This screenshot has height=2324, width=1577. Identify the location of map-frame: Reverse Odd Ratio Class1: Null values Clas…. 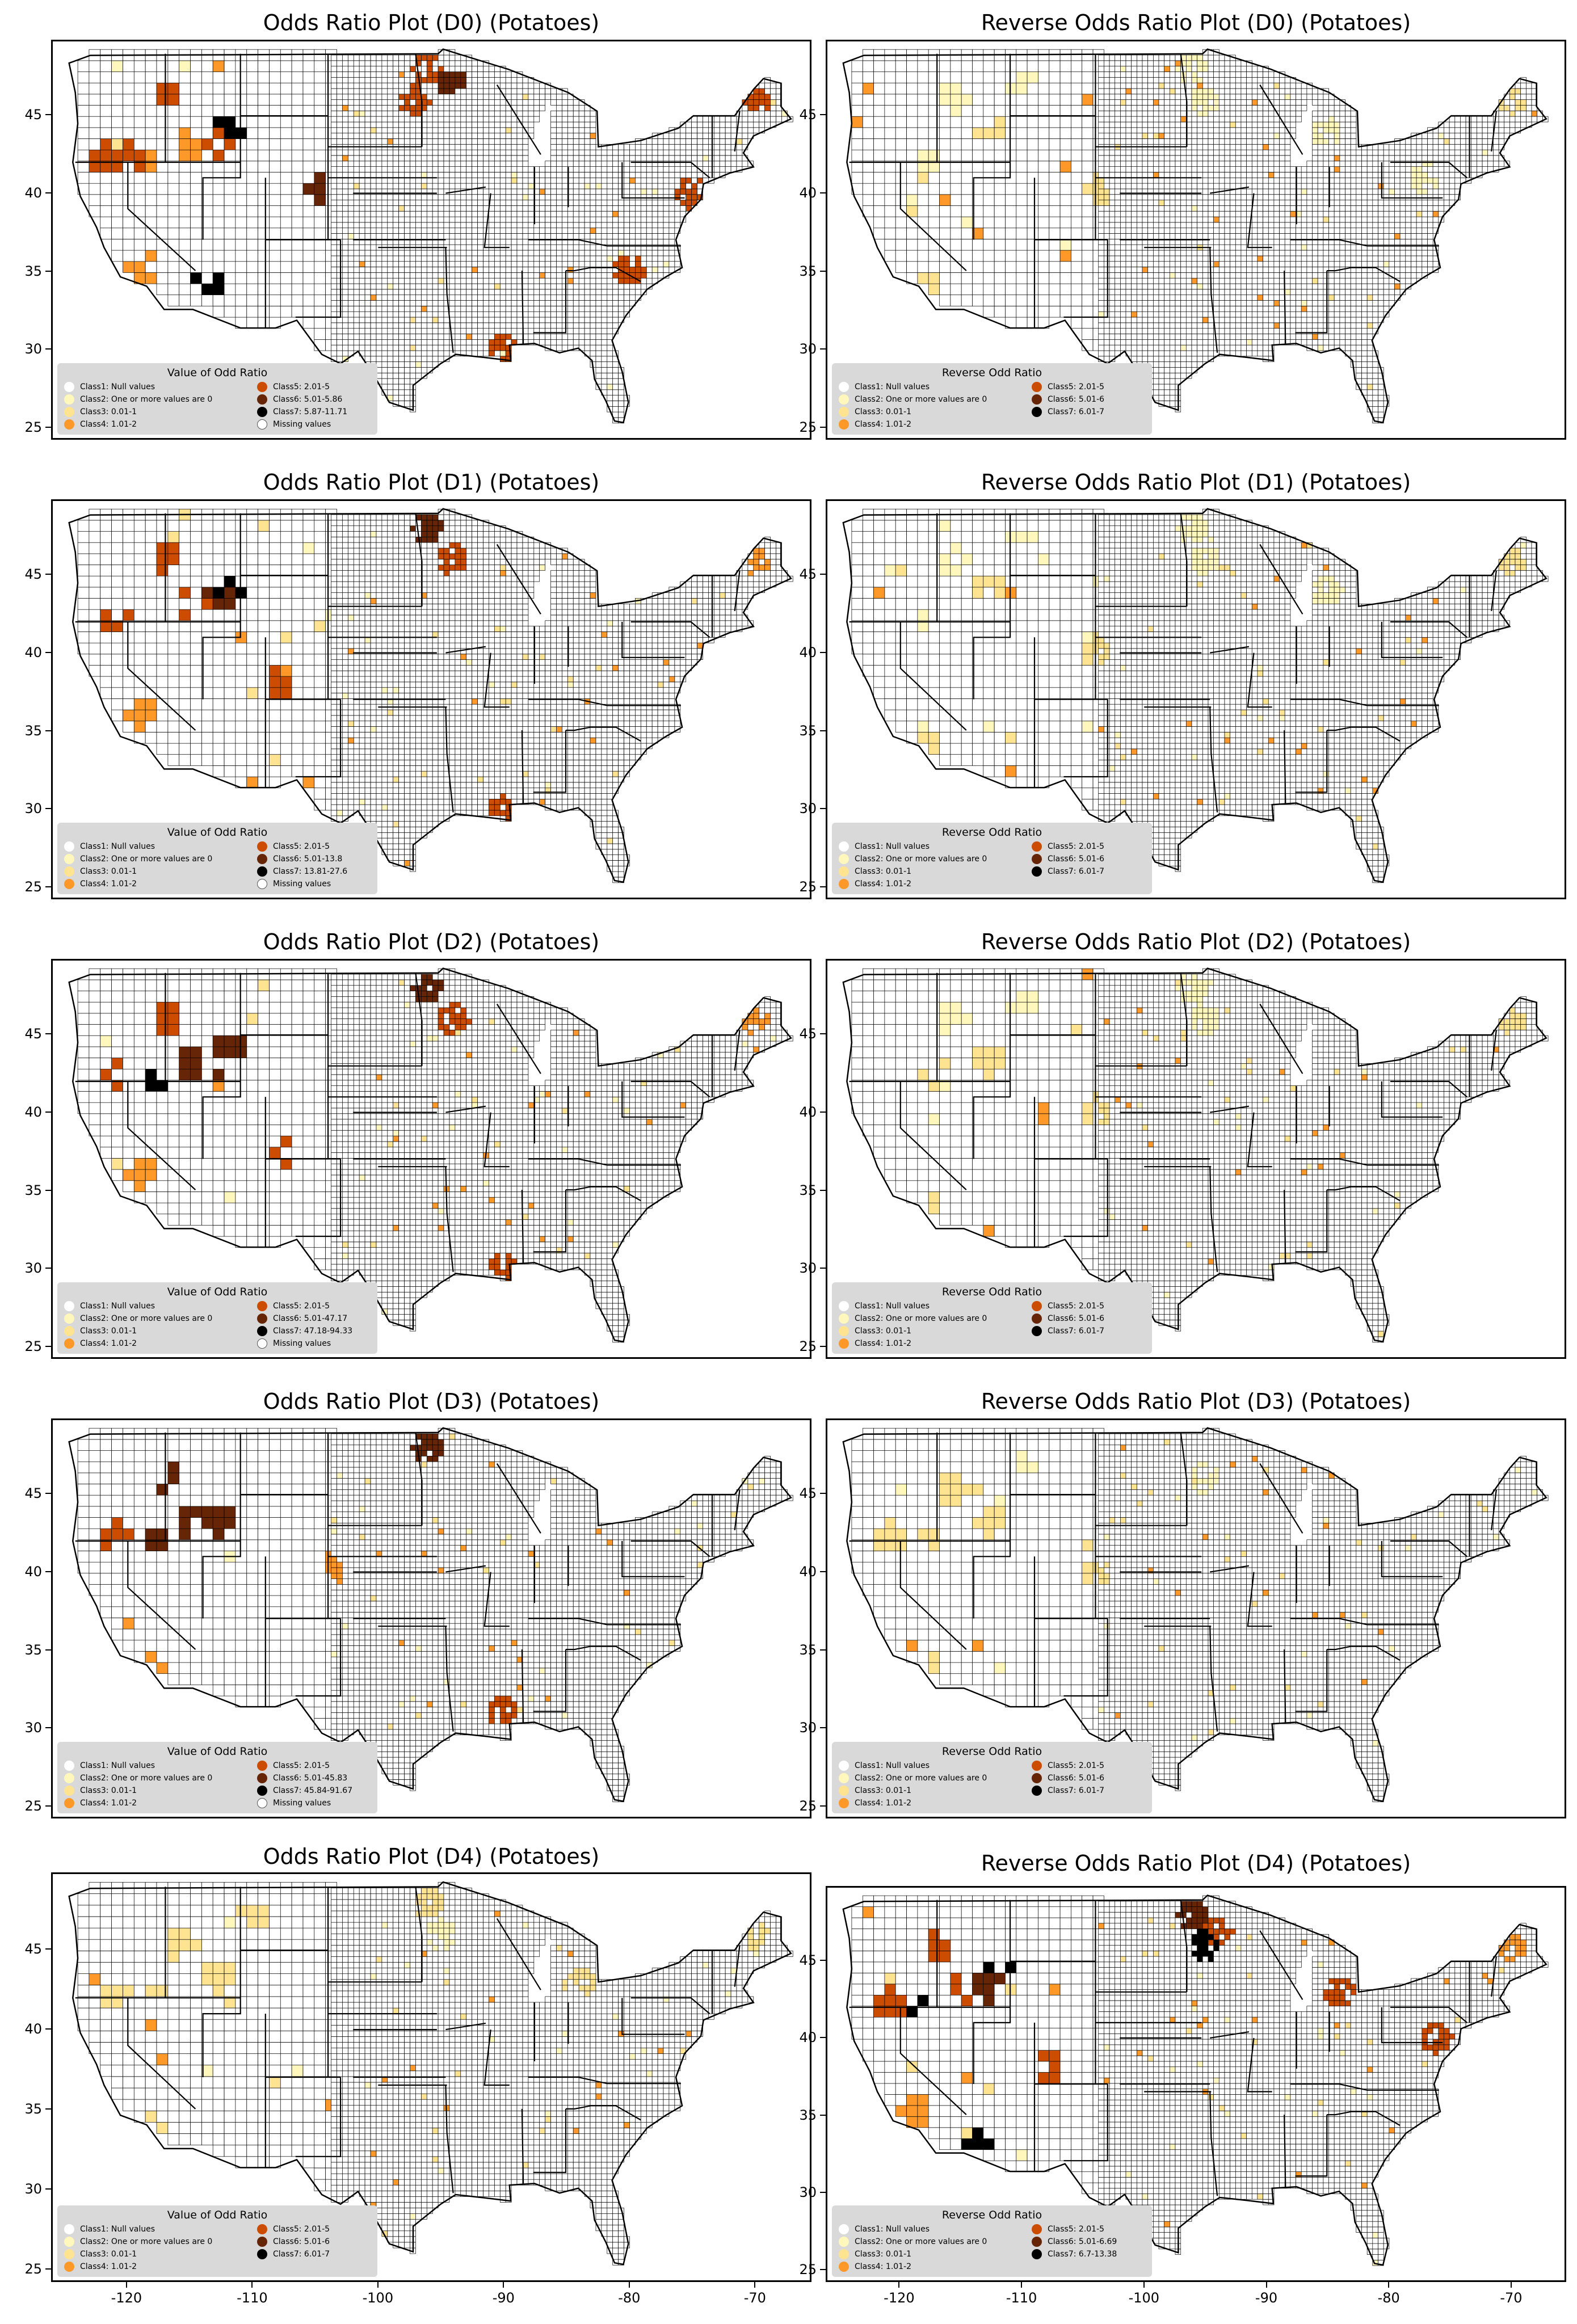
(1196, 240).